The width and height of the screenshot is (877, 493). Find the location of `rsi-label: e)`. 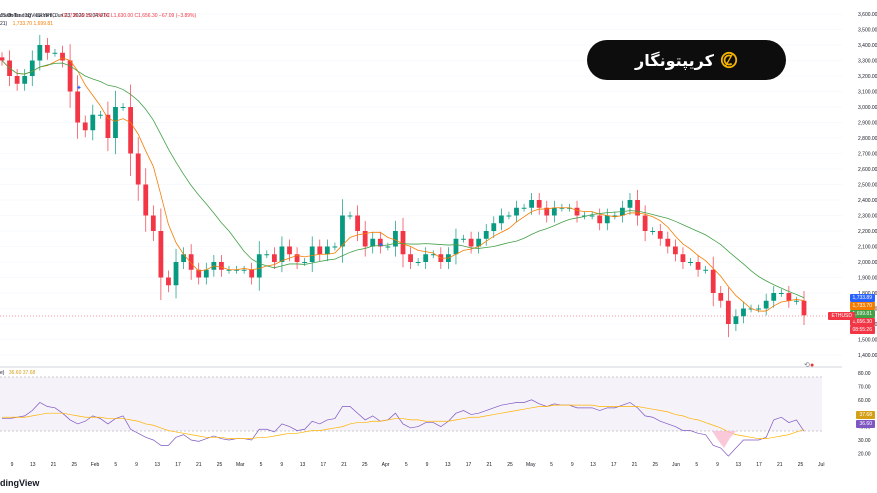

rsi-label: e) is located at coordinates (2, 373).